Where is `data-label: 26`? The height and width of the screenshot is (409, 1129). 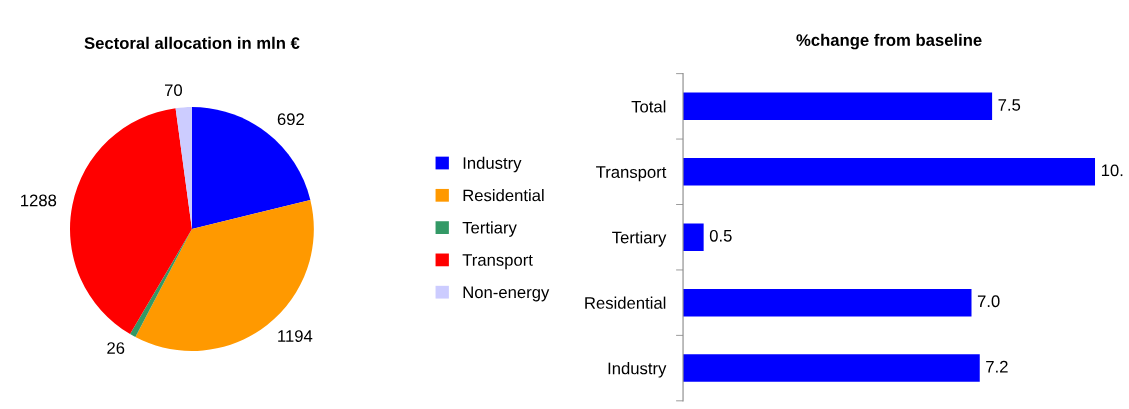
data-label: 26 is located at coordinates (116, 348).